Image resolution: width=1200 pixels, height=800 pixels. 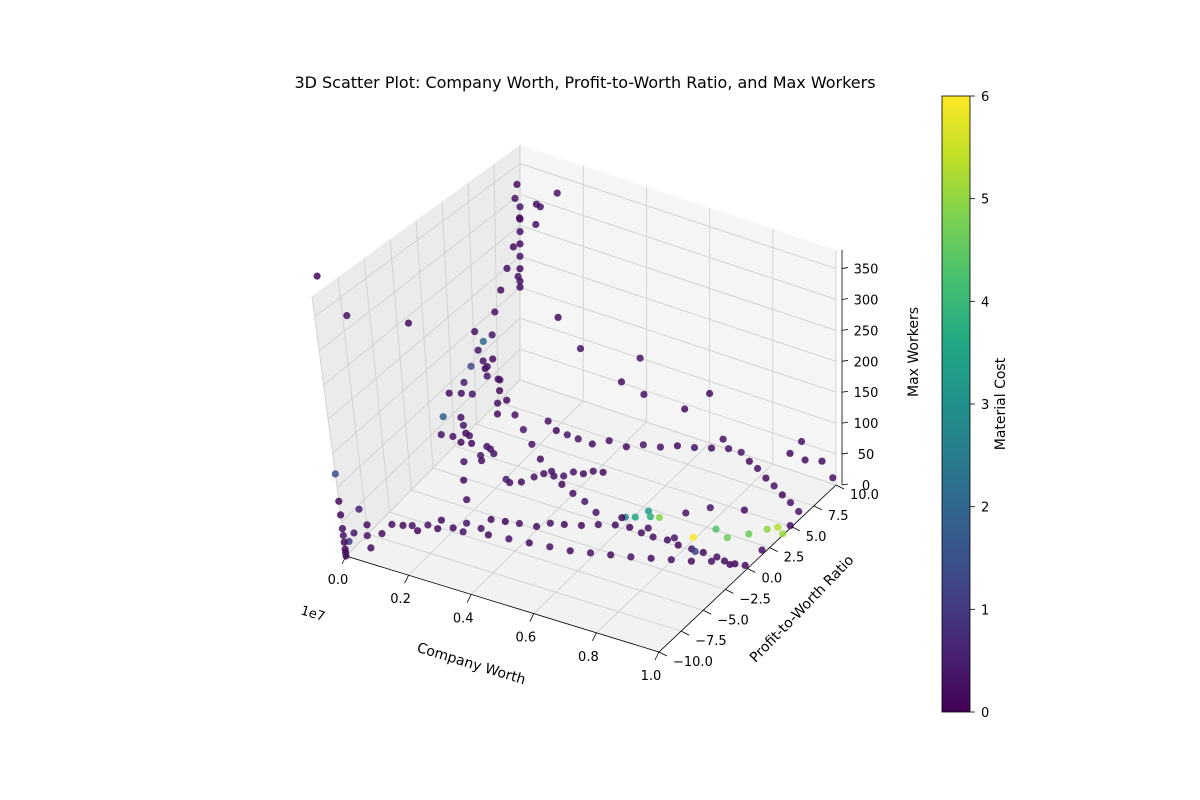 I want to click on colorbar-tick-label: 5, so click(x=985, y=200).